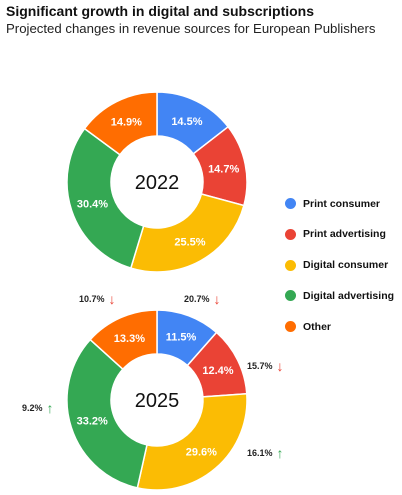  I want to click on slice-label-2025-digital-consumer: 29.6%, so click(201, 453).